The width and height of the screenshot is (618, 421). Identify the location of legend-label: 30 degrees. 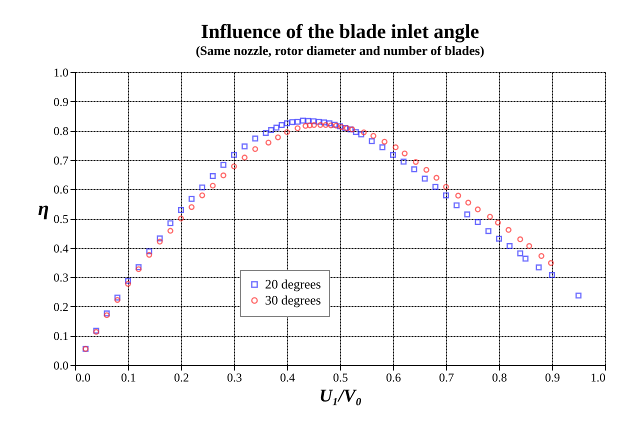
(293, 300).